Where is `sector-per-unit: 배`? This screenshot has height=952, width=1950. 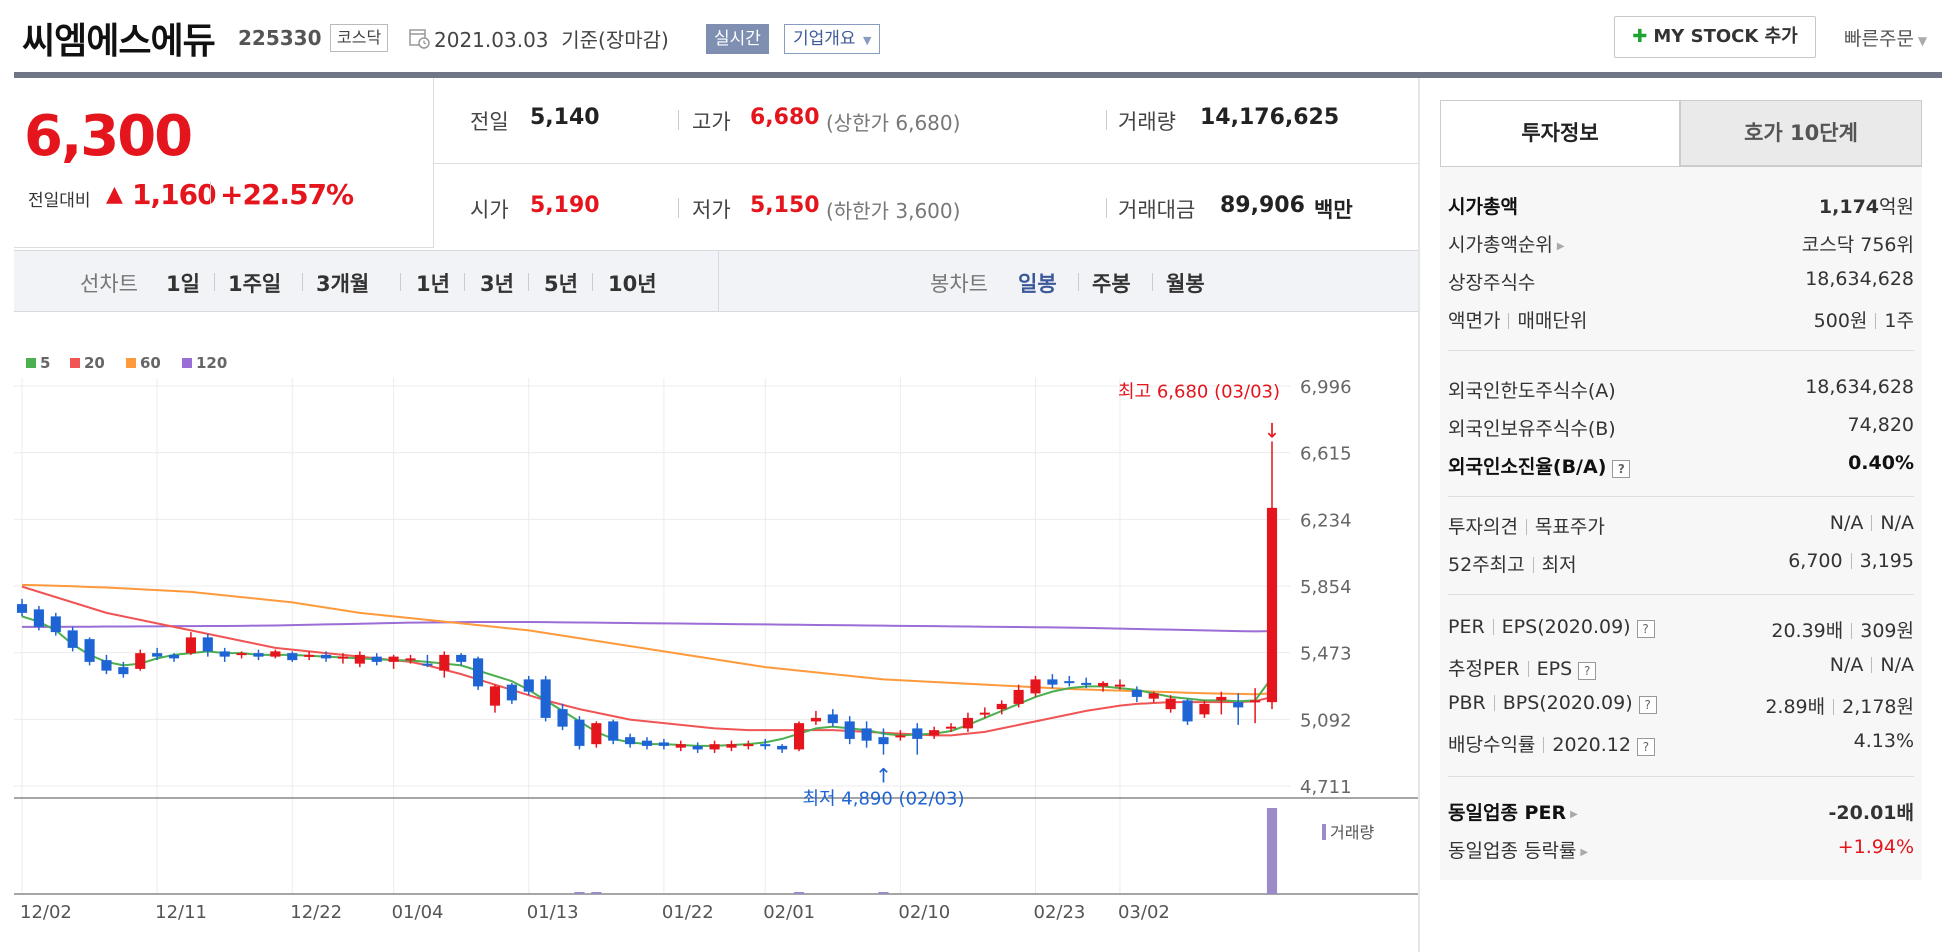 sector-per-unit: 배 is located at coordinates (1905, 813).